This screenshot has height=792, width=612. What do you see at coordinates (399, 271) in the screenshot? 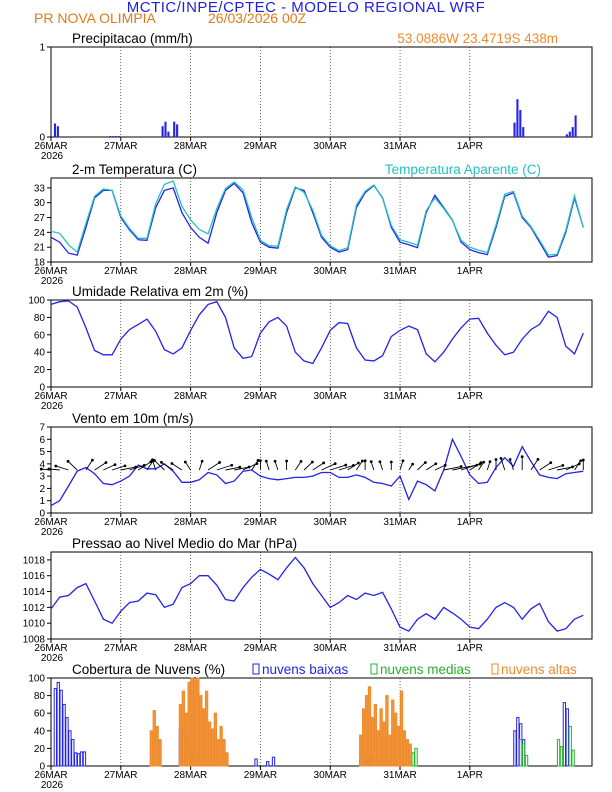
I see `x-tick-label: 31MAR` at bounding box center [399, 271].